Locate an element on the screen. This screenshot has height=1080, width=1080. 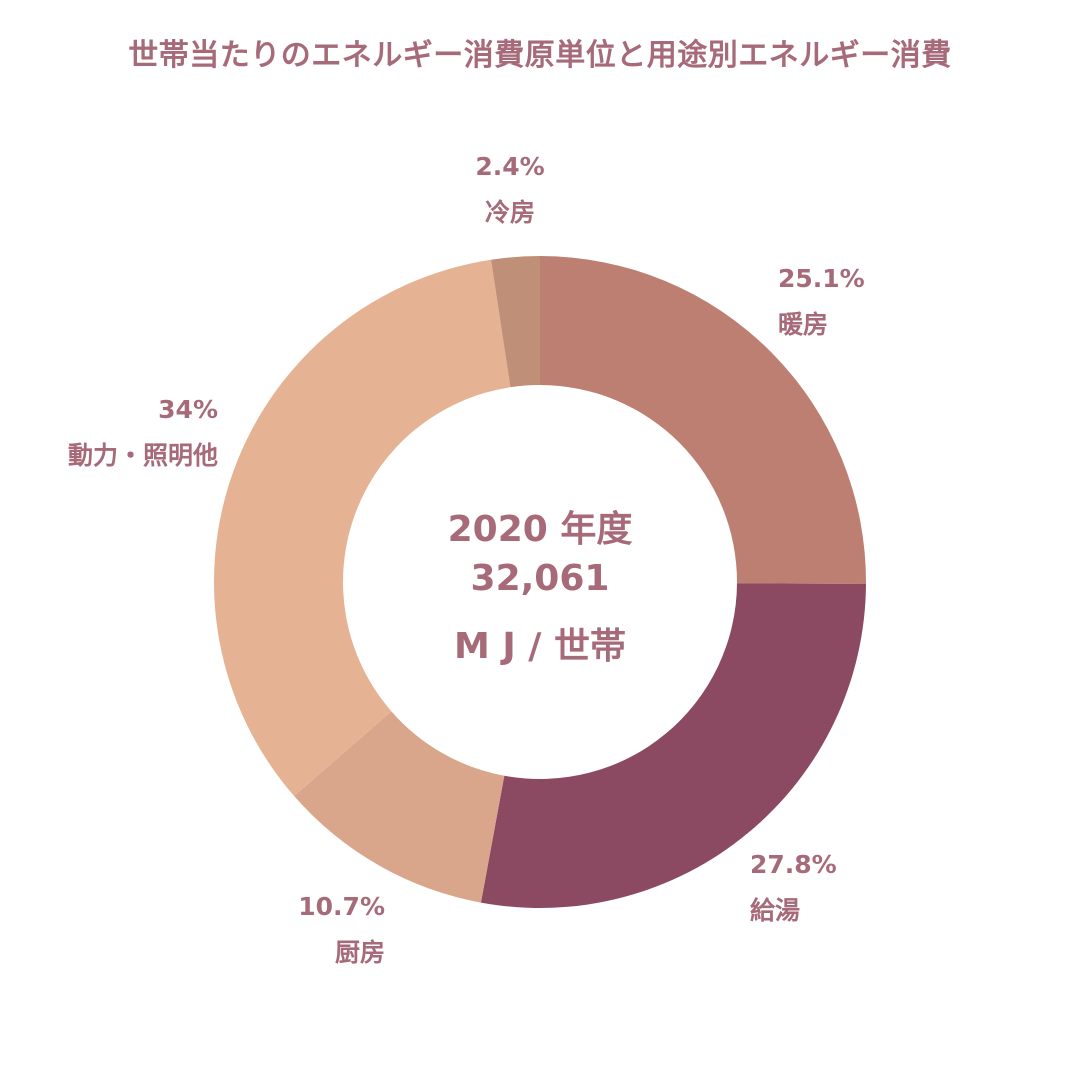
data-label-value-2: 27.8% is located at coordinates (793, 864).